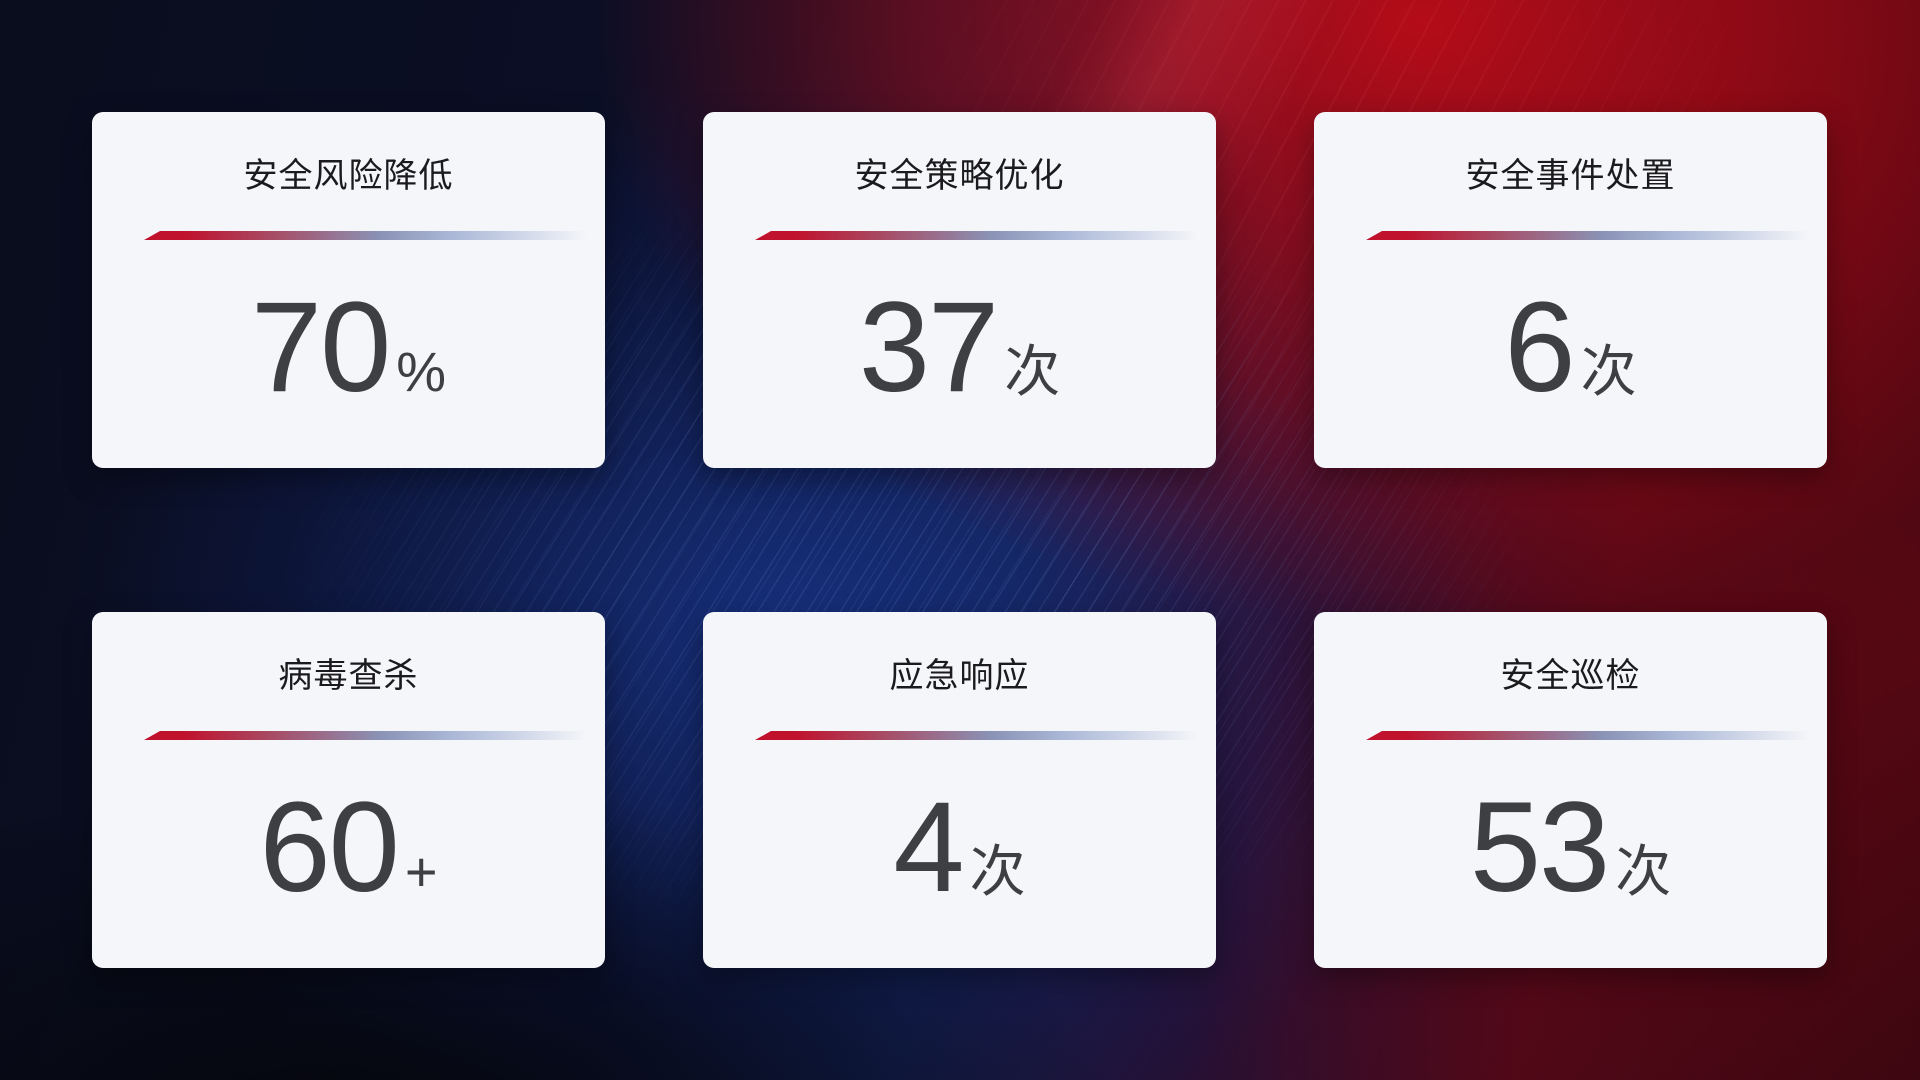 The height and width of the screenshot is (1080, 1920). I want to click on card-value-row: 53 次, so click(1570, 867).